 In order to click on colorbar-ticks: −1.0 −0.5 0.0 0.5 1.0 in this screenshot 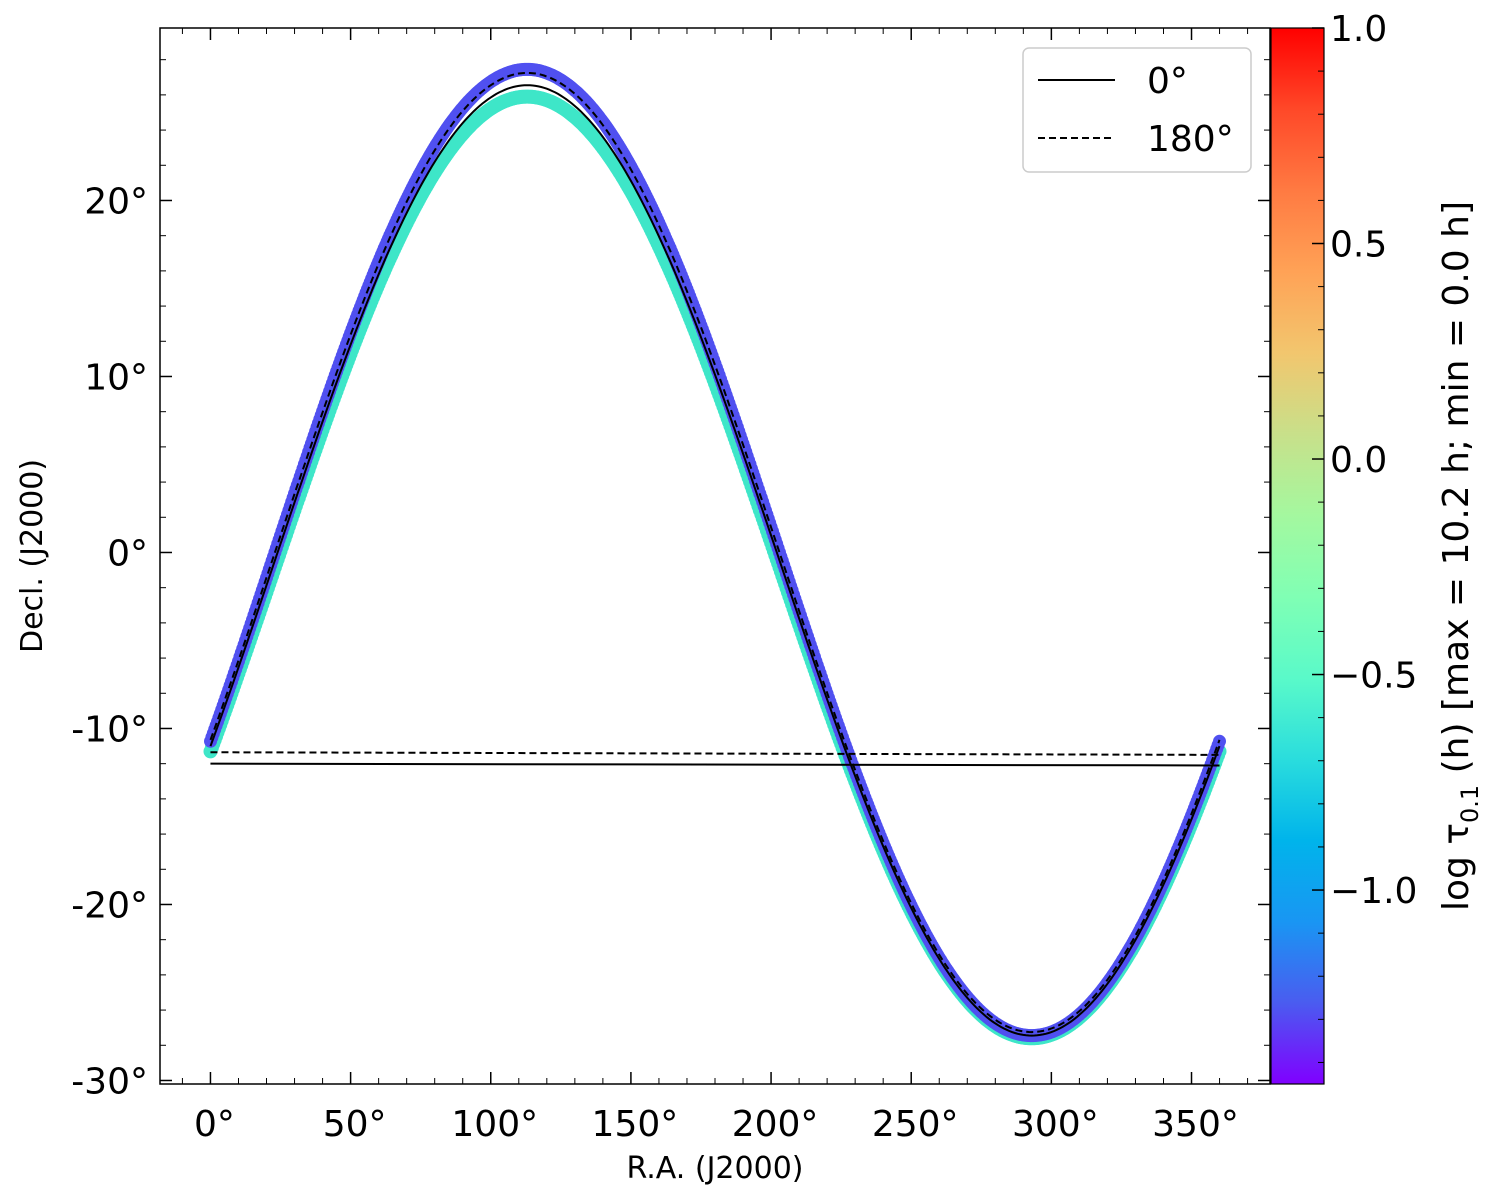, I will do `click(1364, 536)`.